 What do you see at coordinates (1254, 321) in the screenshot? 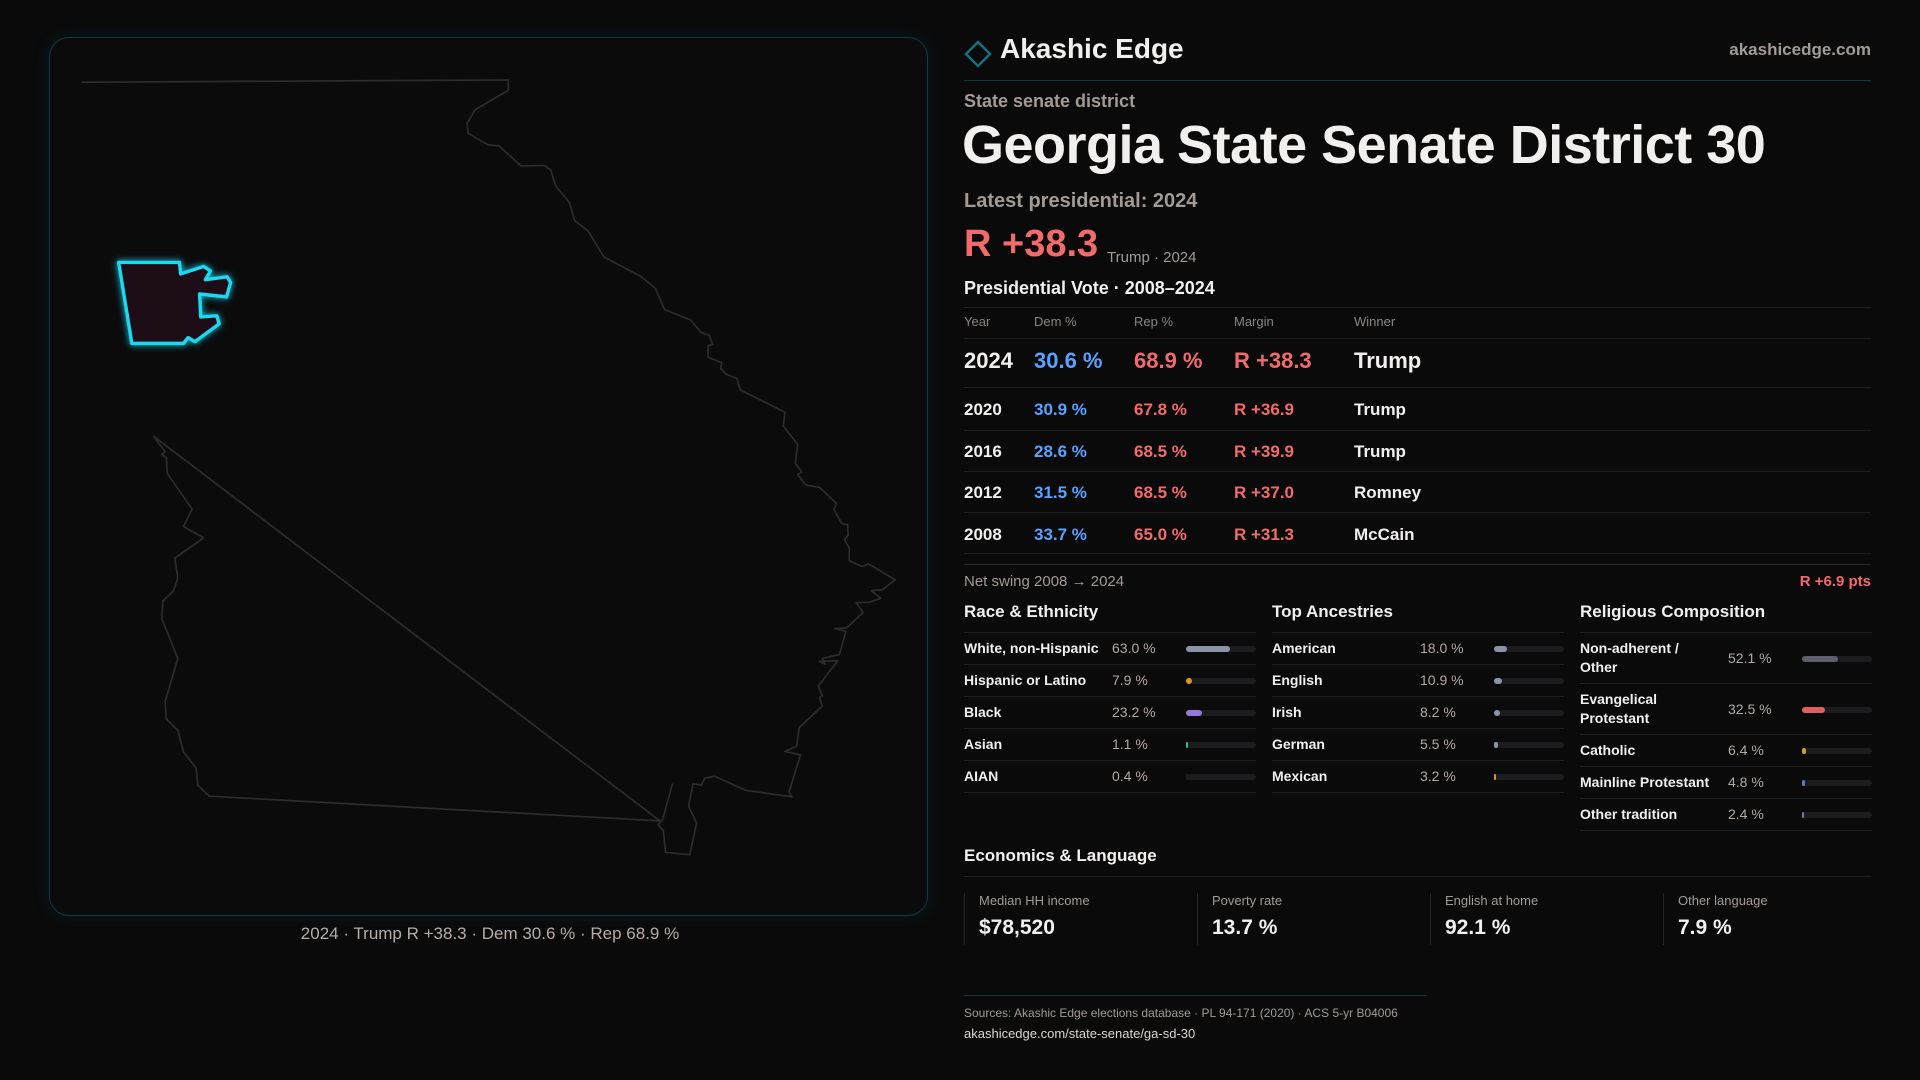
I see `col-margin: Margin` at bounding box center [1254, 321].